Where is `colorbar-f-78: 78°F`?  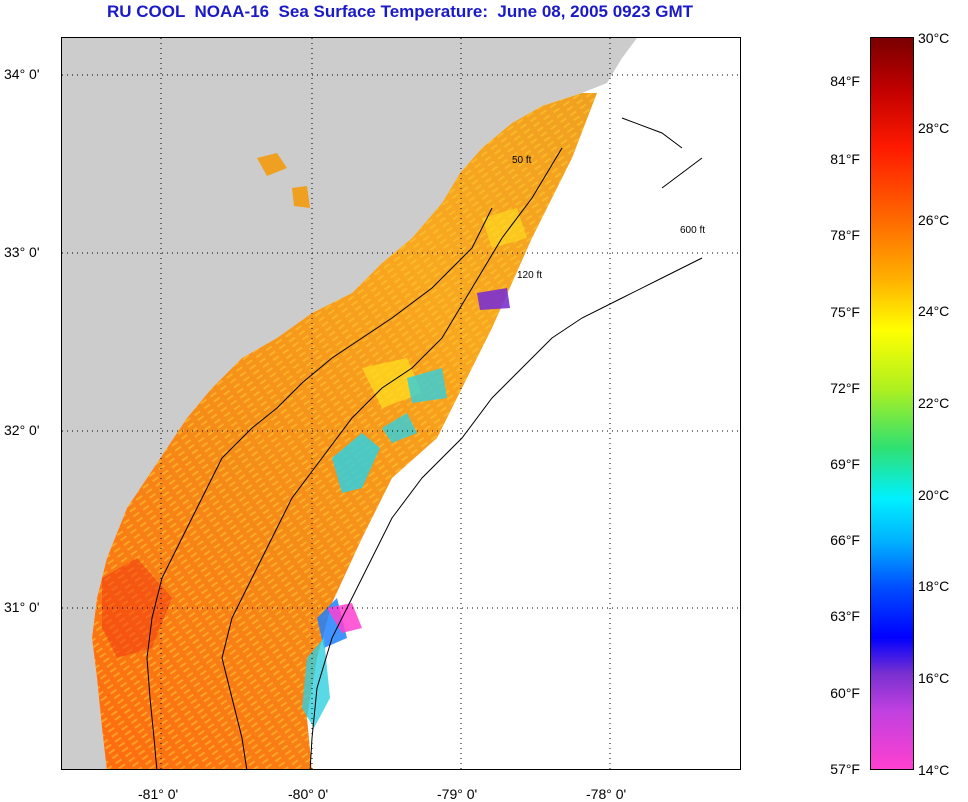
colorbar-f-78: 78°F is located at coordinates (845, 235).